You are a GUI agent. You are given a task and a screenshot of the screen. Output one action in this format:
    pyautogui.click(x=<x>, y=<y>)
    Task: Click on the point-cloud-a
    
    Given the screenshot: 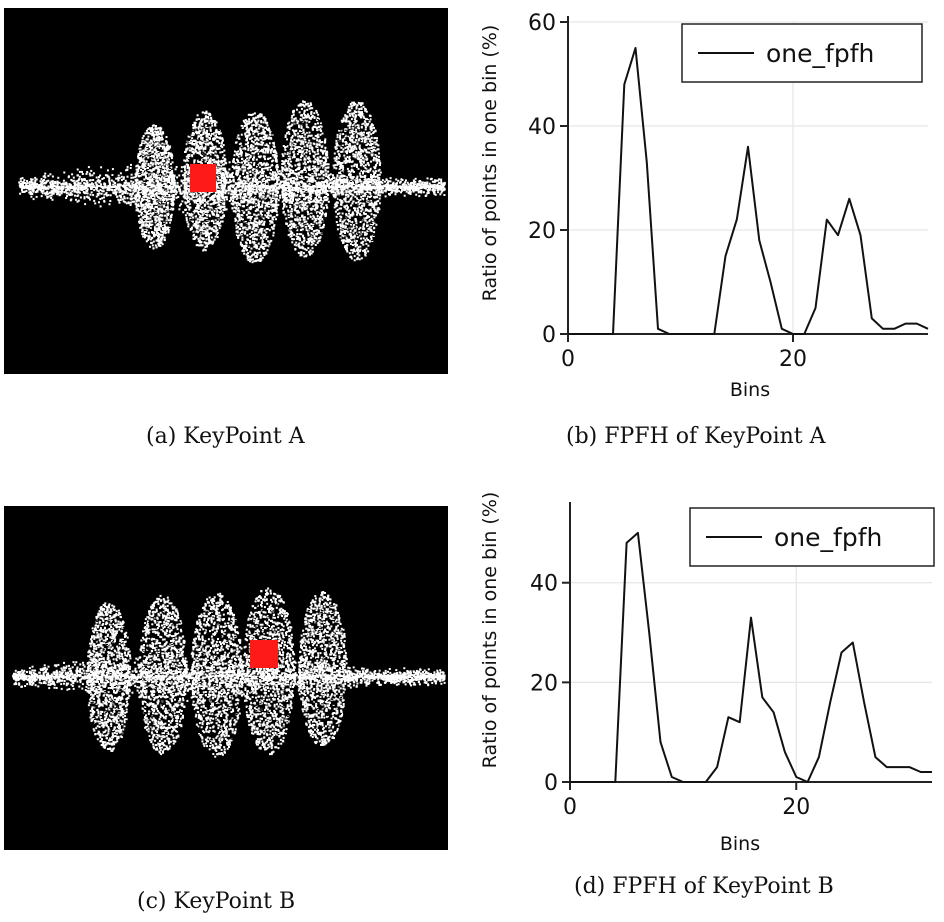 What is the action you would take?
    pyautogui.click(x=232, y=182)
    